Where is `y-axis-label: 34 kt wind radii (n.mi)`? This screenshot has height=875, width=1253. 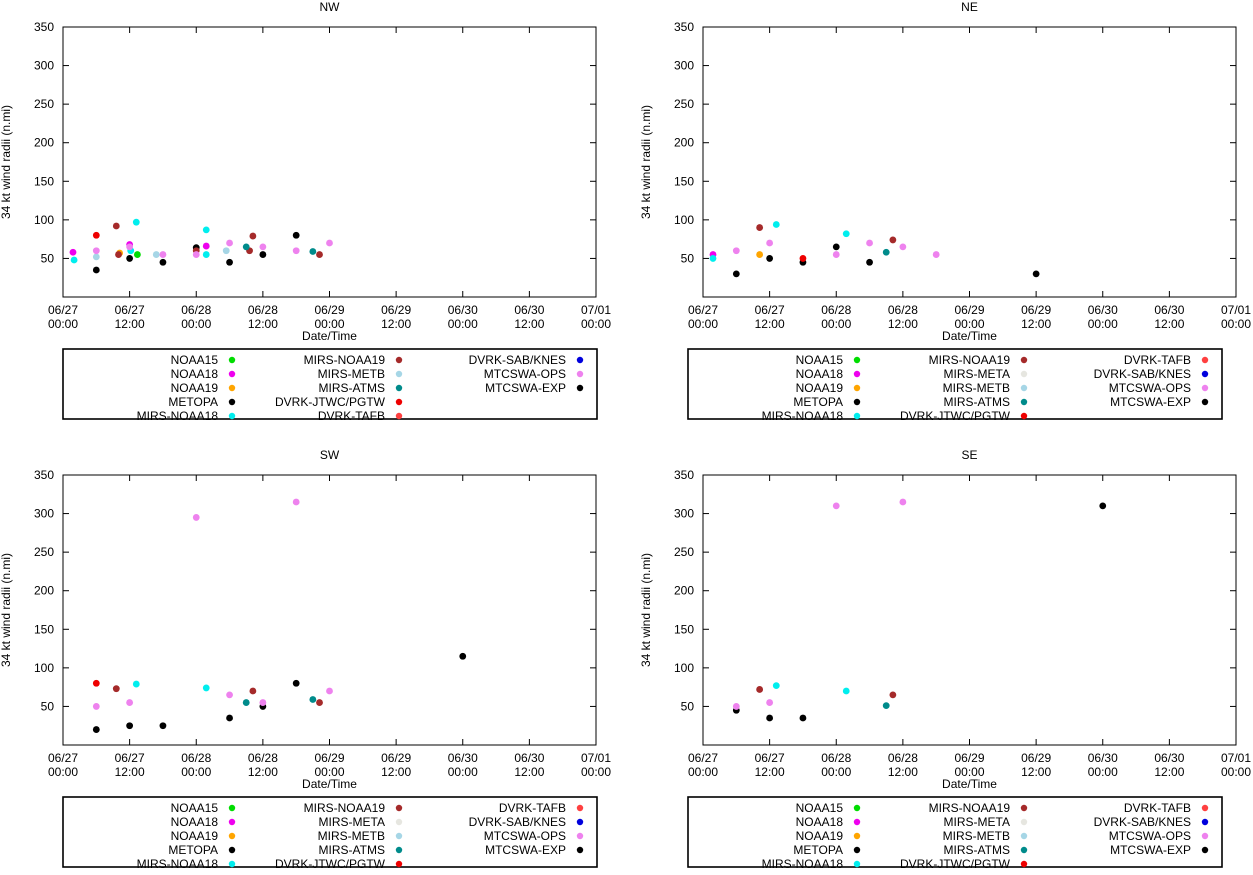 y-axis-label: 34 kt wind radii (n.mi) is located at coordinates (646, 162).